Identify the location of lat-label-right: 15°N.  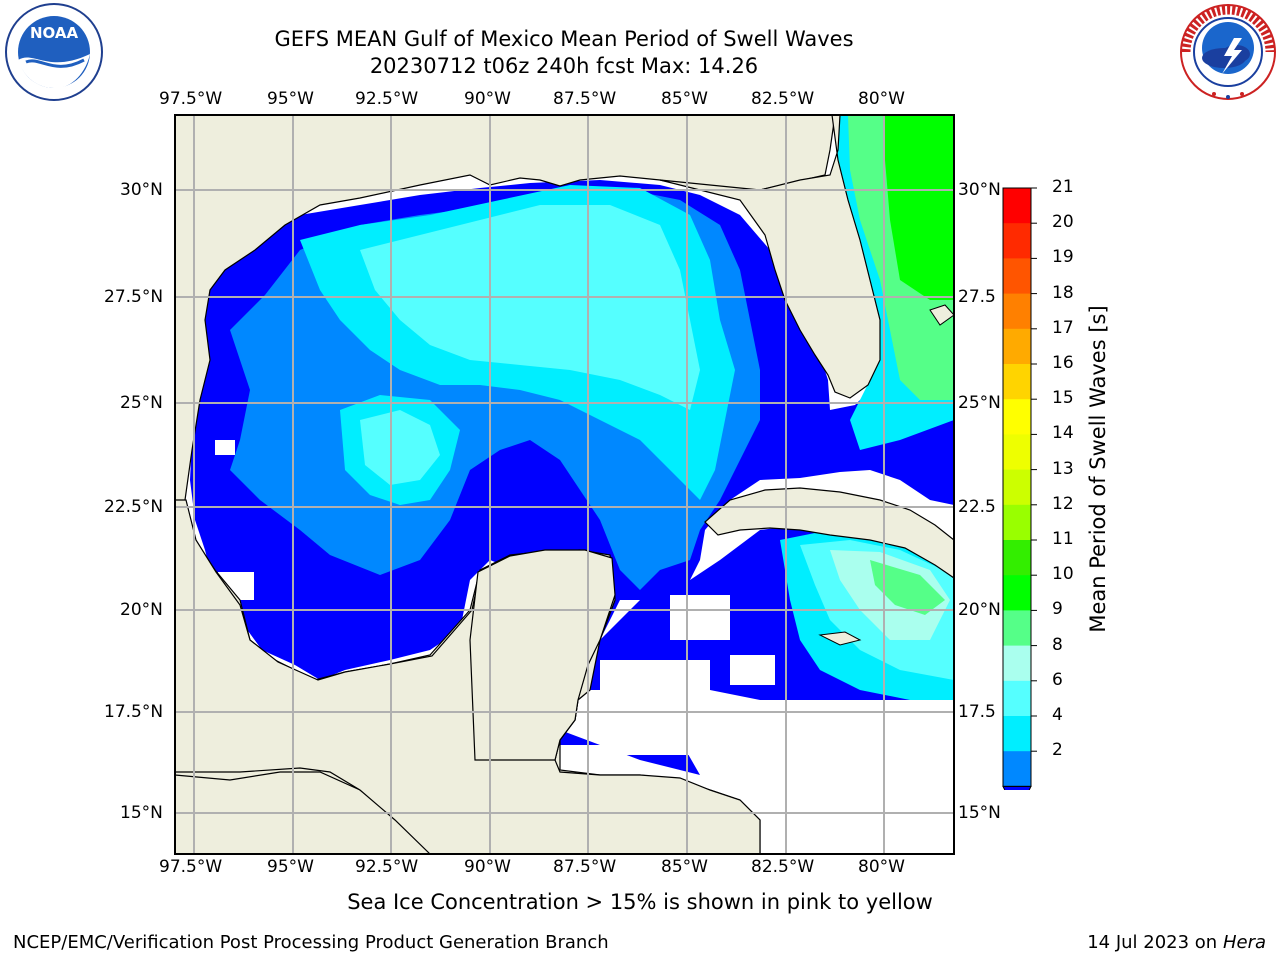
(979, 813).